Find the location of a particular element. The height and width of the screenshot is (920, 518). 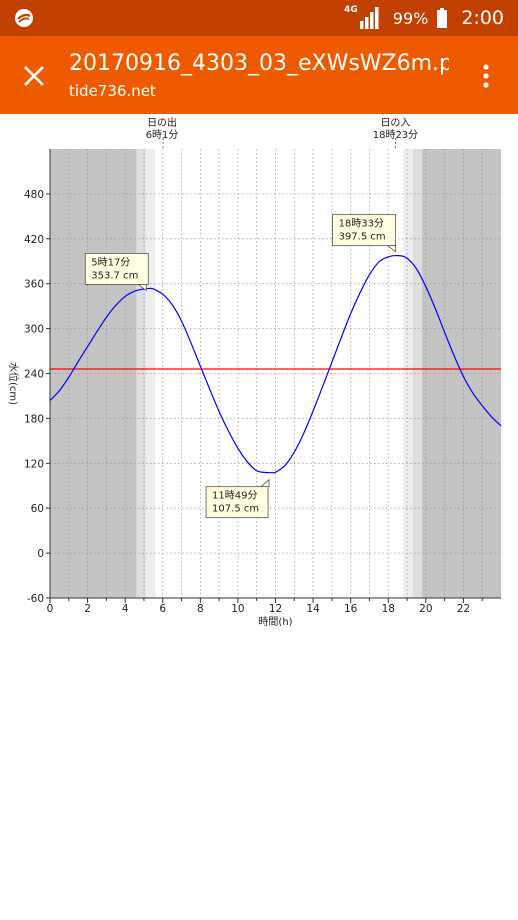

status-bar: 4G 99% 2:00 is located at coordinates (259, 18).